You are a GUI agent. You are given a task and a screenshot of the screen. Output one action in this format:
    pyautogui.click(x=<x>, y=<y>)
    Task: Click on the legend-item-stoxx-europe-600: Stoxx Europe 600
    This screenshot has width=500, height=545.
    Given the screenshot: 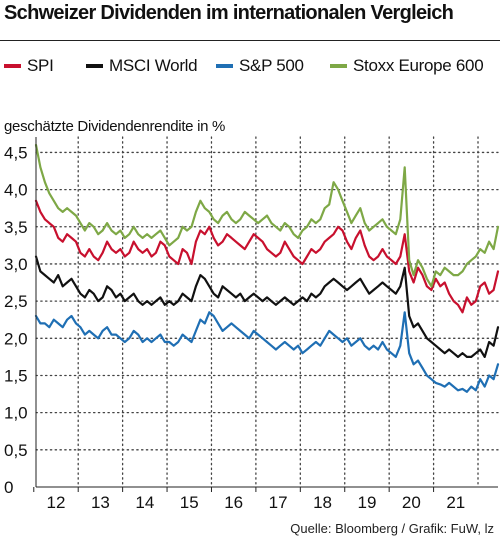 What is the action you would take?
    pyautogui.click(x=407, y=66)
    